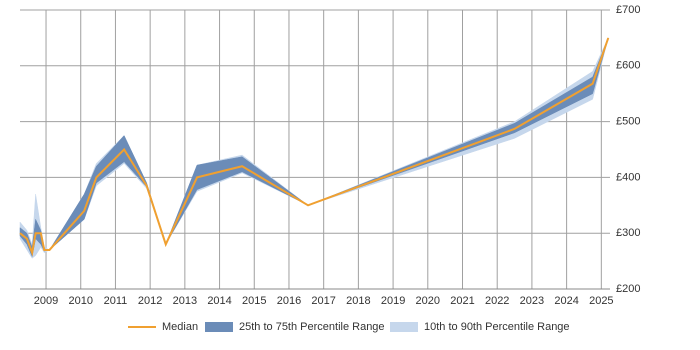 The height and width of the screenshot is (350, 700). I want to click on y-tick-label: £300, so click(628, 233).